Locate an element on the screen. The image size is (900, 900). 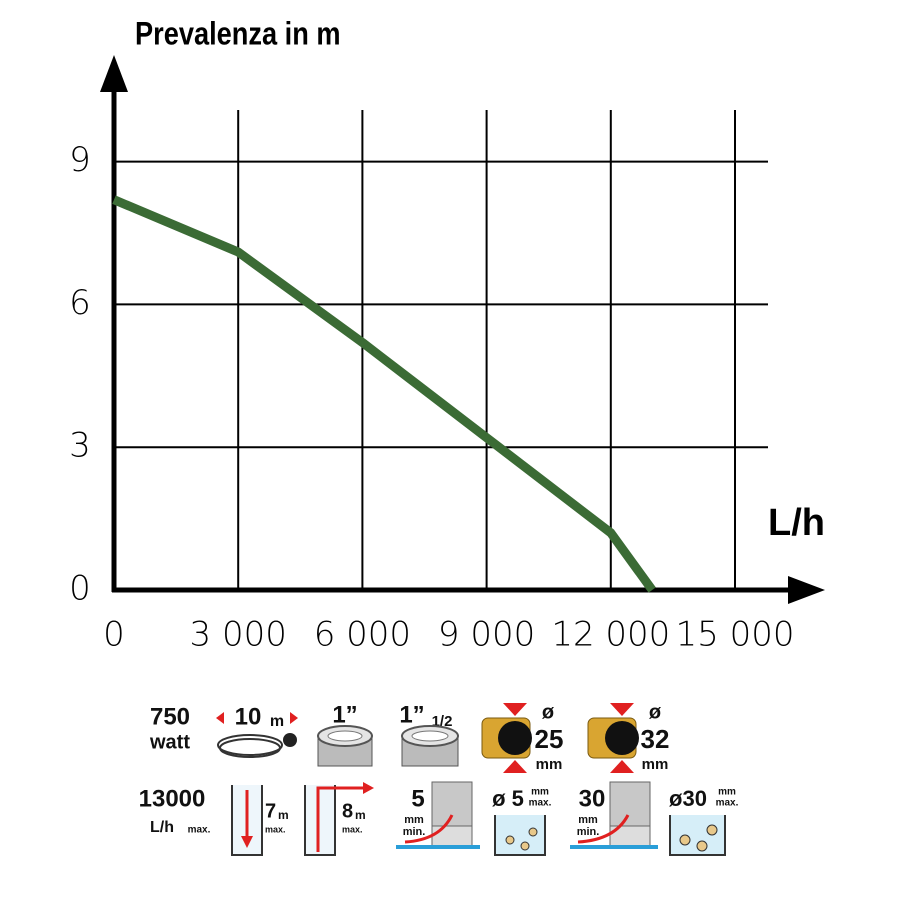
x-tick-label: 12 000 is located at coordinates (610, 635).